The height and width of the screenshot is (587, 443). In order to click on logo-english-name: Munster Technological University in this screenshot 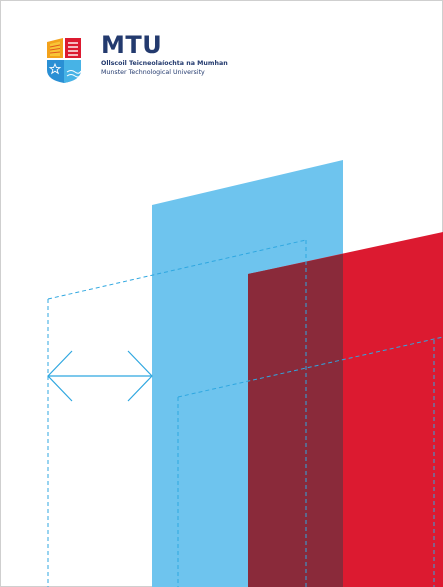, I will do `click(153, 72)`.